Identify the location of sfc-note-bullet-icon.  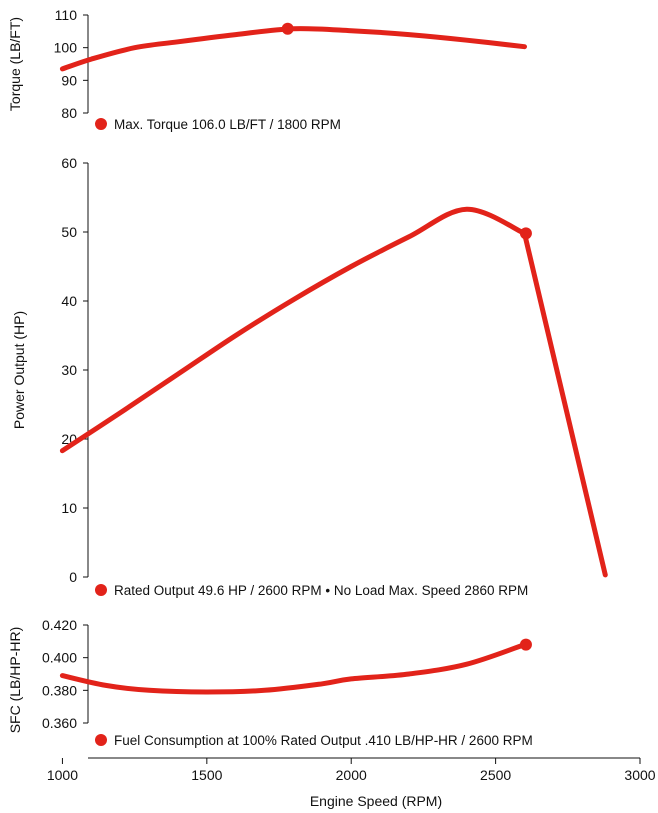
(101, 740).